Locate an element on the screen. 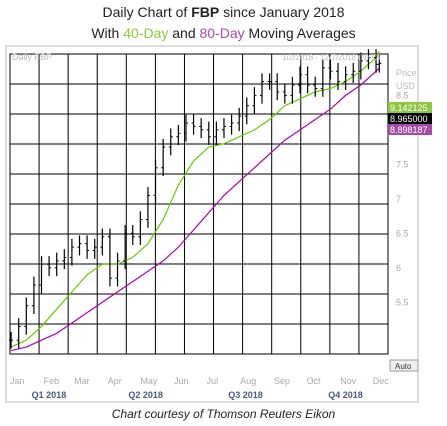 Image resolution: width=447 pixels, height=426 pixels. ma80-value-tag is located at coordinates (410, 129).